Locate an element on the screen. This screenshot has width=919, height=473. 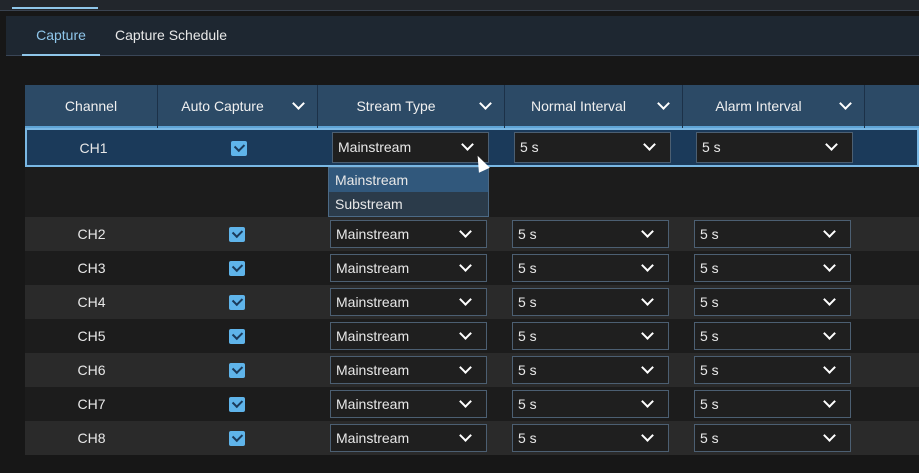
header-label: Stream Type is located at coordinates (396, 106).